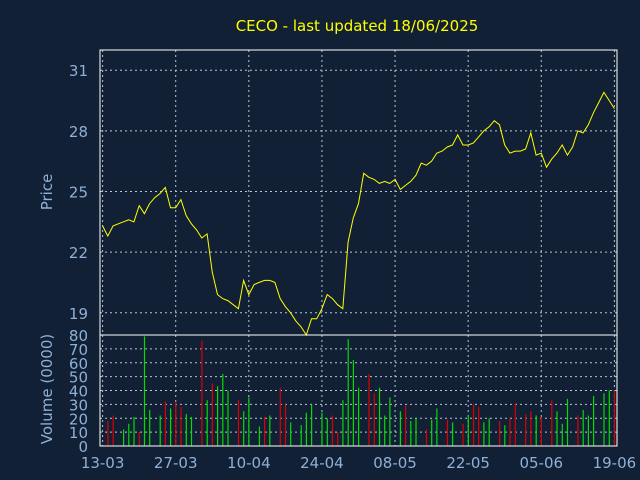 This screenshot has width=640, height=480. What do you see at coordinates (541, 463) in the screenshot?
I see `x-tick-label: 05-06` at bounding box center [541, 463].